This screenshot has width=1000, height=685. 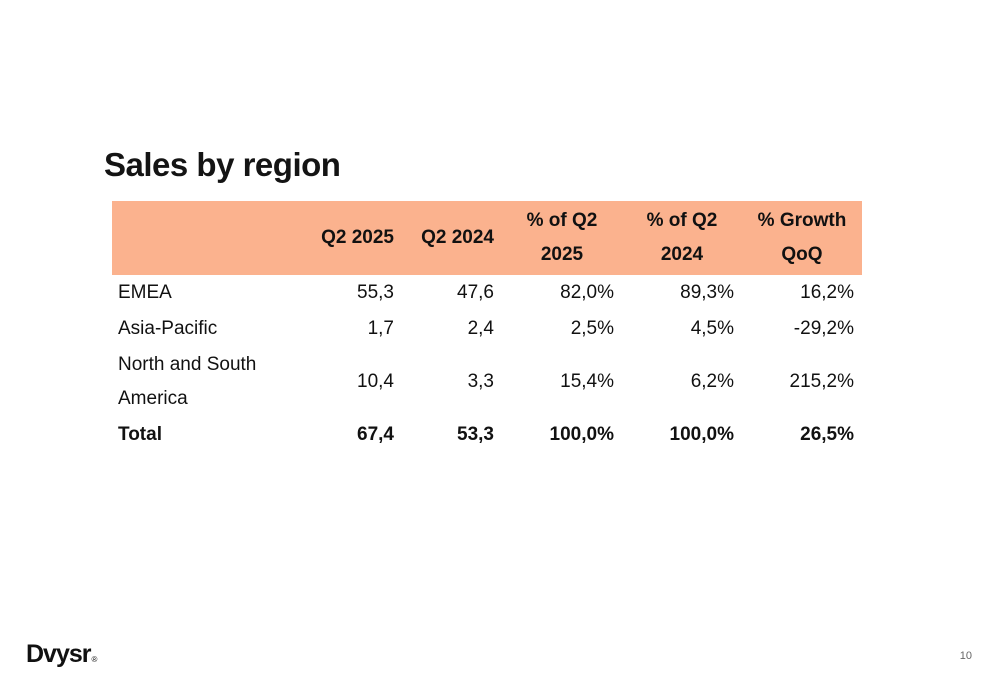 What do you see at coordinates (827, 292) in the screenshot?
I see `growth-qoq-cell: 16,2%` at bounding box center [827, 292].